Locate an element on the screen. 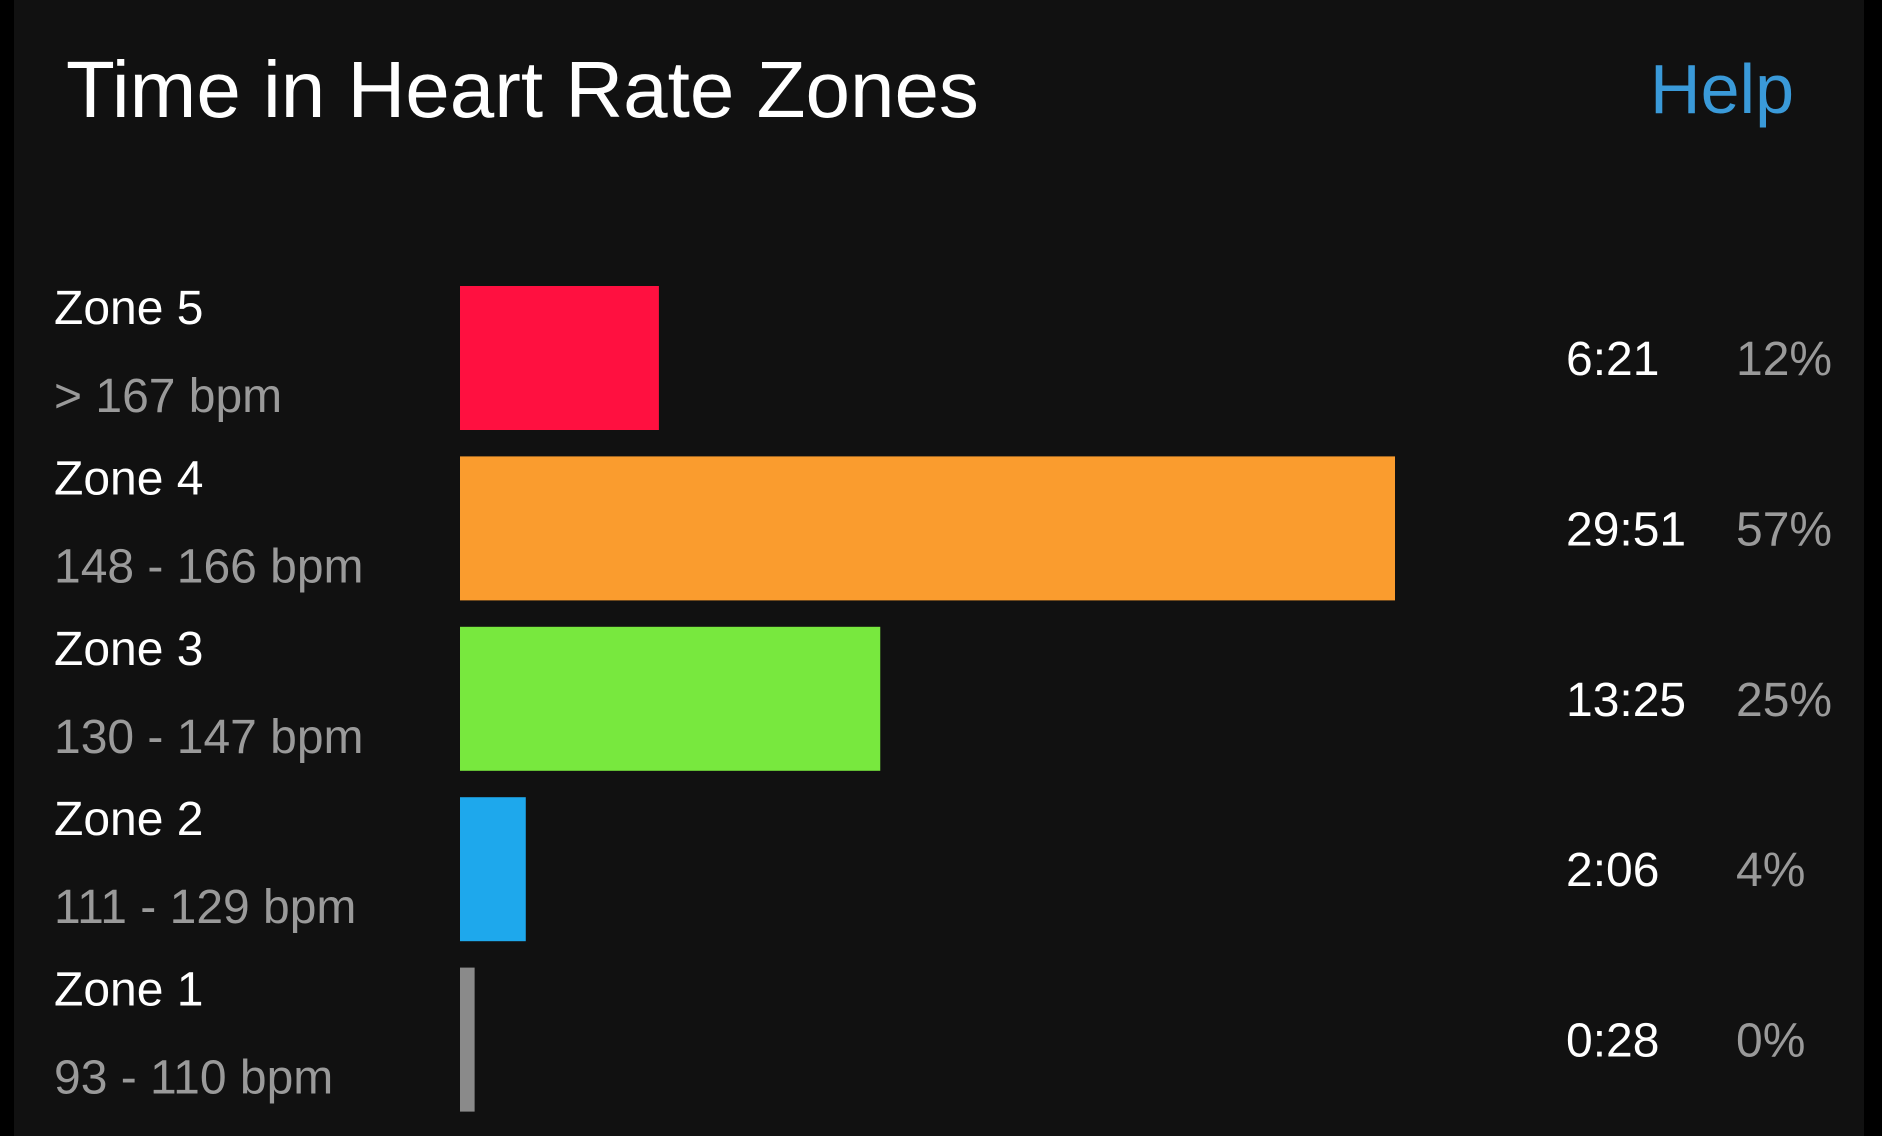 The height and width of the screenshot is (1136, 1882). zone-share: 25% is located at coordinates (1784, 700).